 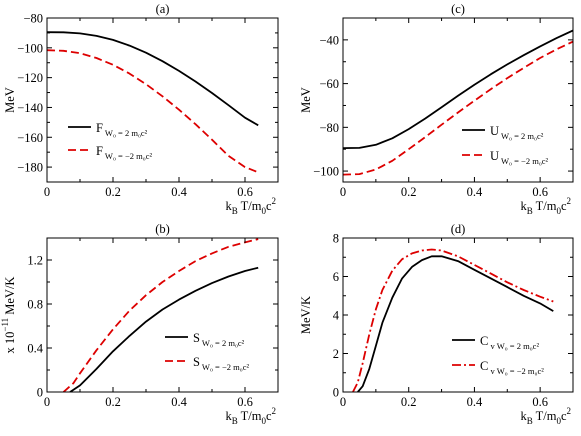 I want to click on y-axis-label: x 10−11 MeV/K, so click(x=8, y=315).